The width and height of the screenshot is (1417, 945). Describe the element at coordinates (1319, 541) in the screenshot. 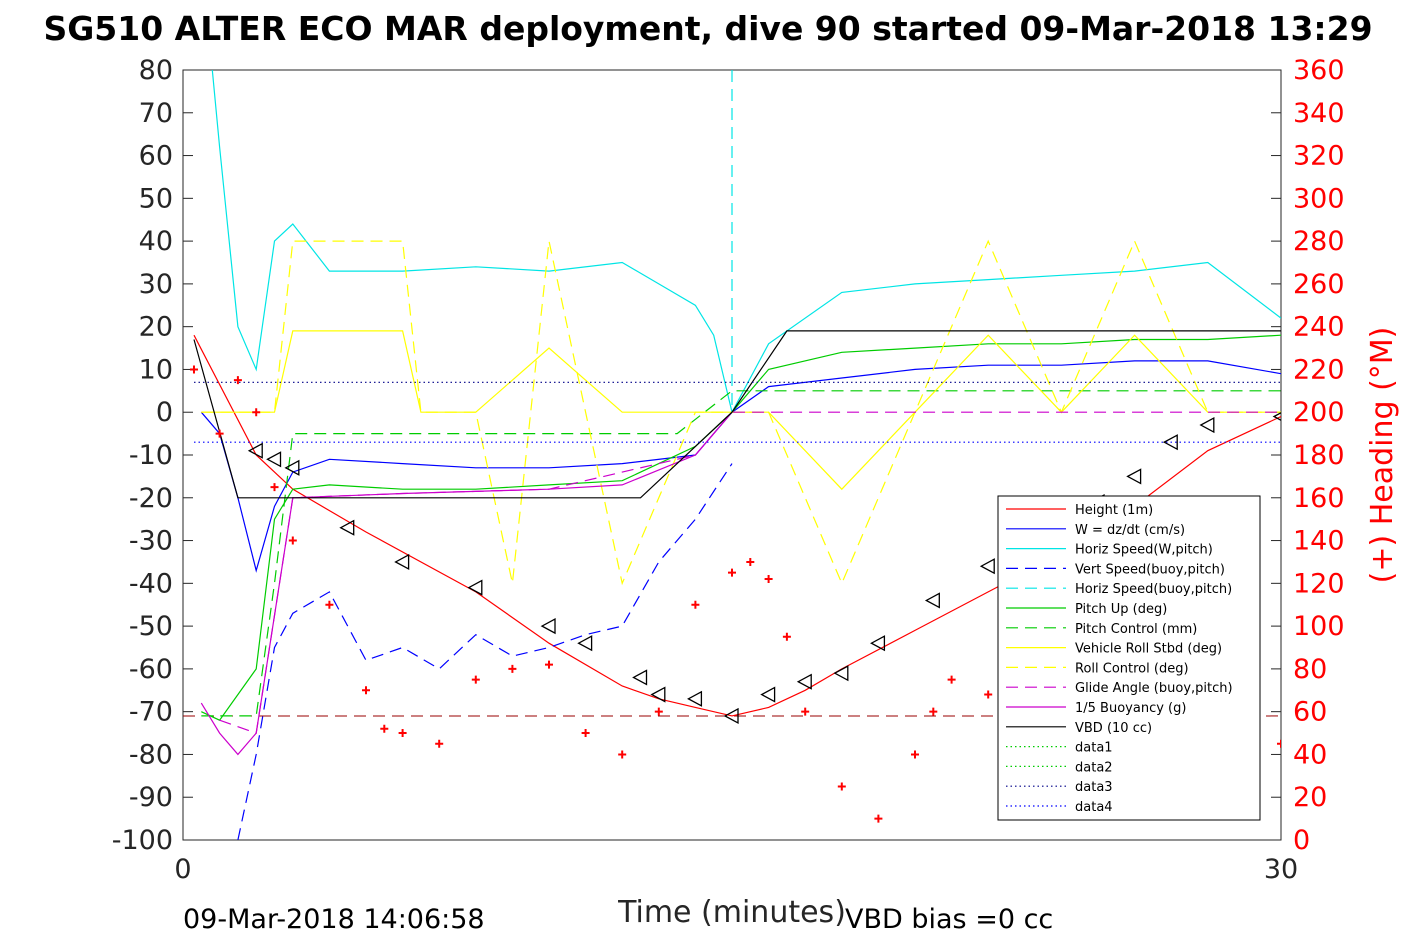

I see `y2-tick-label: 140` at that location.